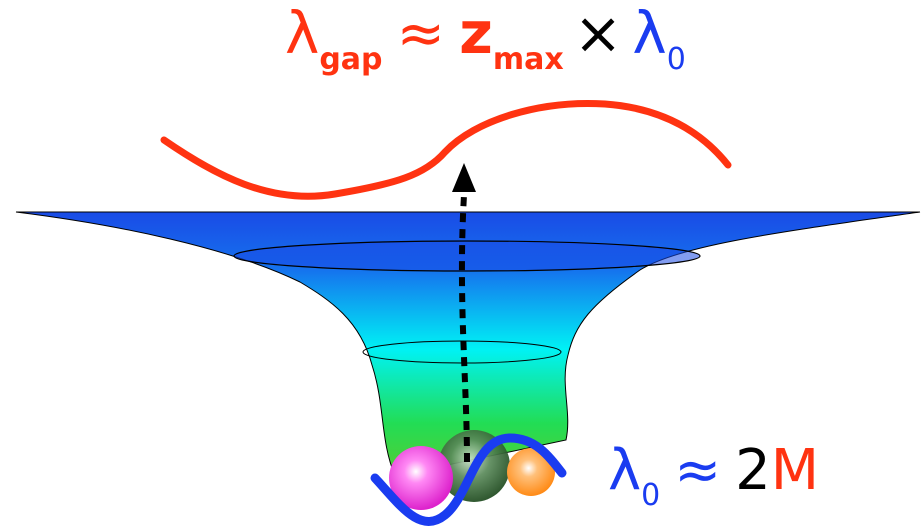 This screenshot has width=924, height=532. What do you see at coordinates (468, 479) in the screenshot?
I see `blue-wave` at bounding box center [468, 479].